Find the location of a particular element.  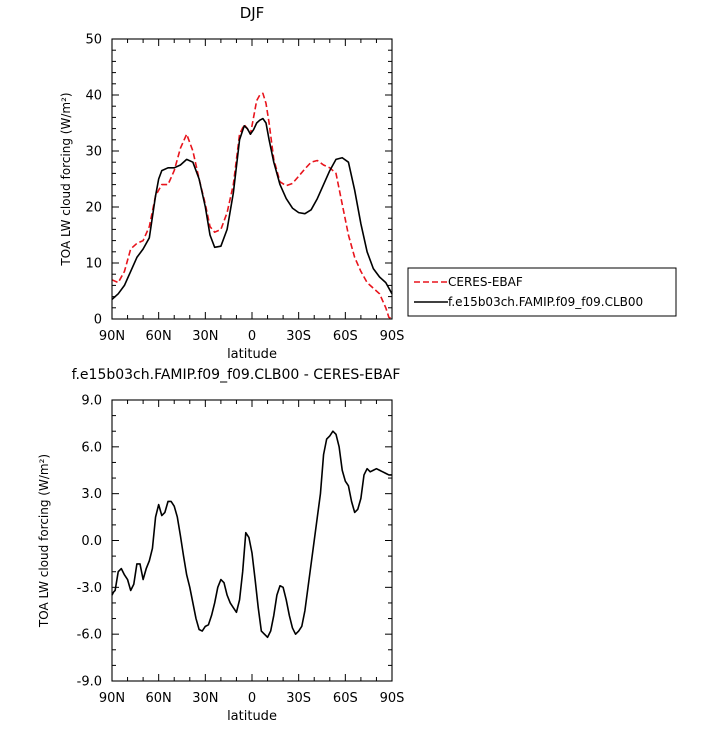

y-tick-label: 6.0 is located at coordinates (91, 447).